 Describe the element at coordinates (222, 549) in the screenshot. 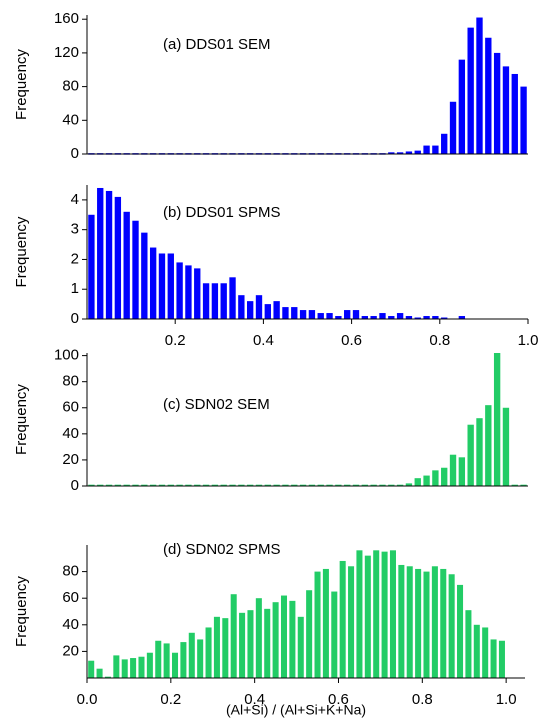

I see `panel-annotation: (d) SDN02 SPMS` at that location.